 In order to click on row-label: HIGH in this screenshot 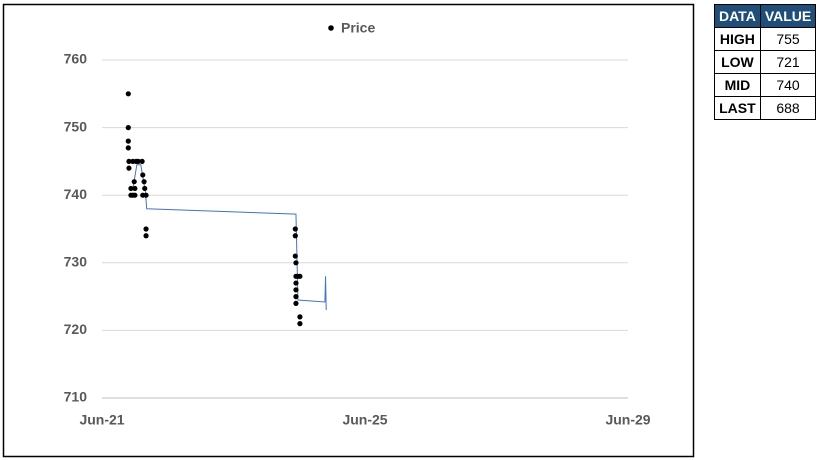, I will do `click(737, 39)`.